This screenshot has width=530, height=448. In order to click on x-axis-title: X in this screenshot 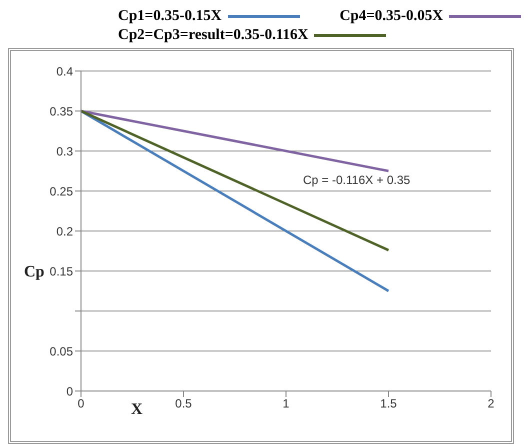, I will do `click(137, 409)`.